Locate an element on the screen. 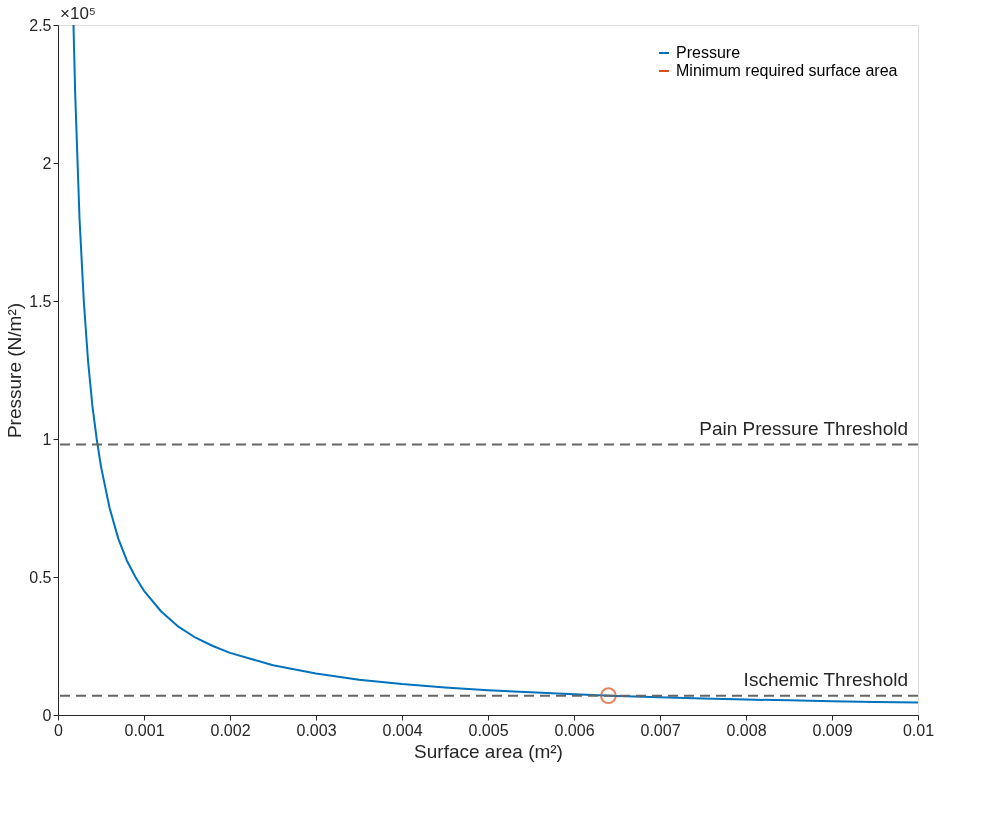  x-axis-title: Surface area (m²) is located at coordinates (488, 751).